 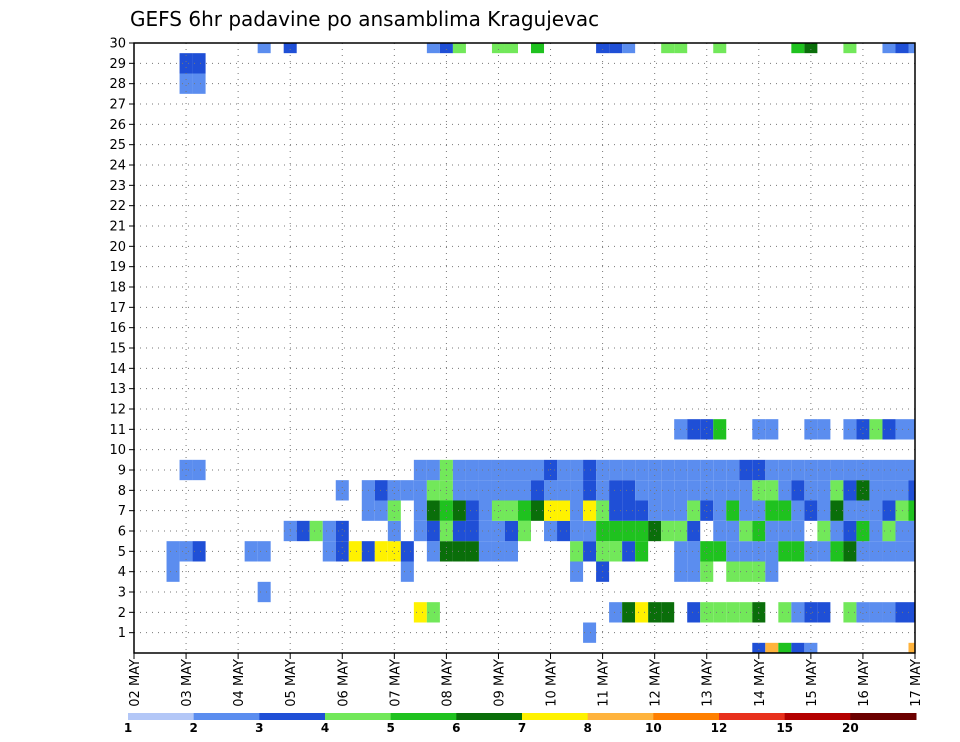 What do you see at coordinates (135, 683) in the screenshot?
I see `x-tick-label: 02 MAY` at bounding box center [135, 683].